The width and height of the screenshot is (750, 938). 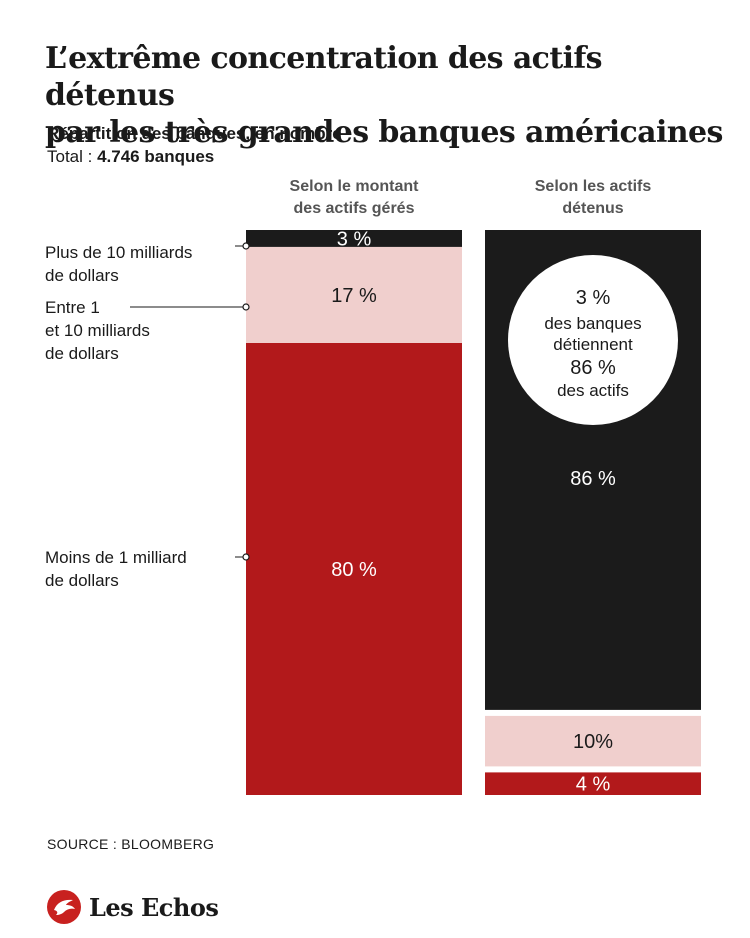 What do you see at coordinates (354, 186) in the screenshot?
I see `column-heading-line: Selon le montant` at bounding box center [354, 186].